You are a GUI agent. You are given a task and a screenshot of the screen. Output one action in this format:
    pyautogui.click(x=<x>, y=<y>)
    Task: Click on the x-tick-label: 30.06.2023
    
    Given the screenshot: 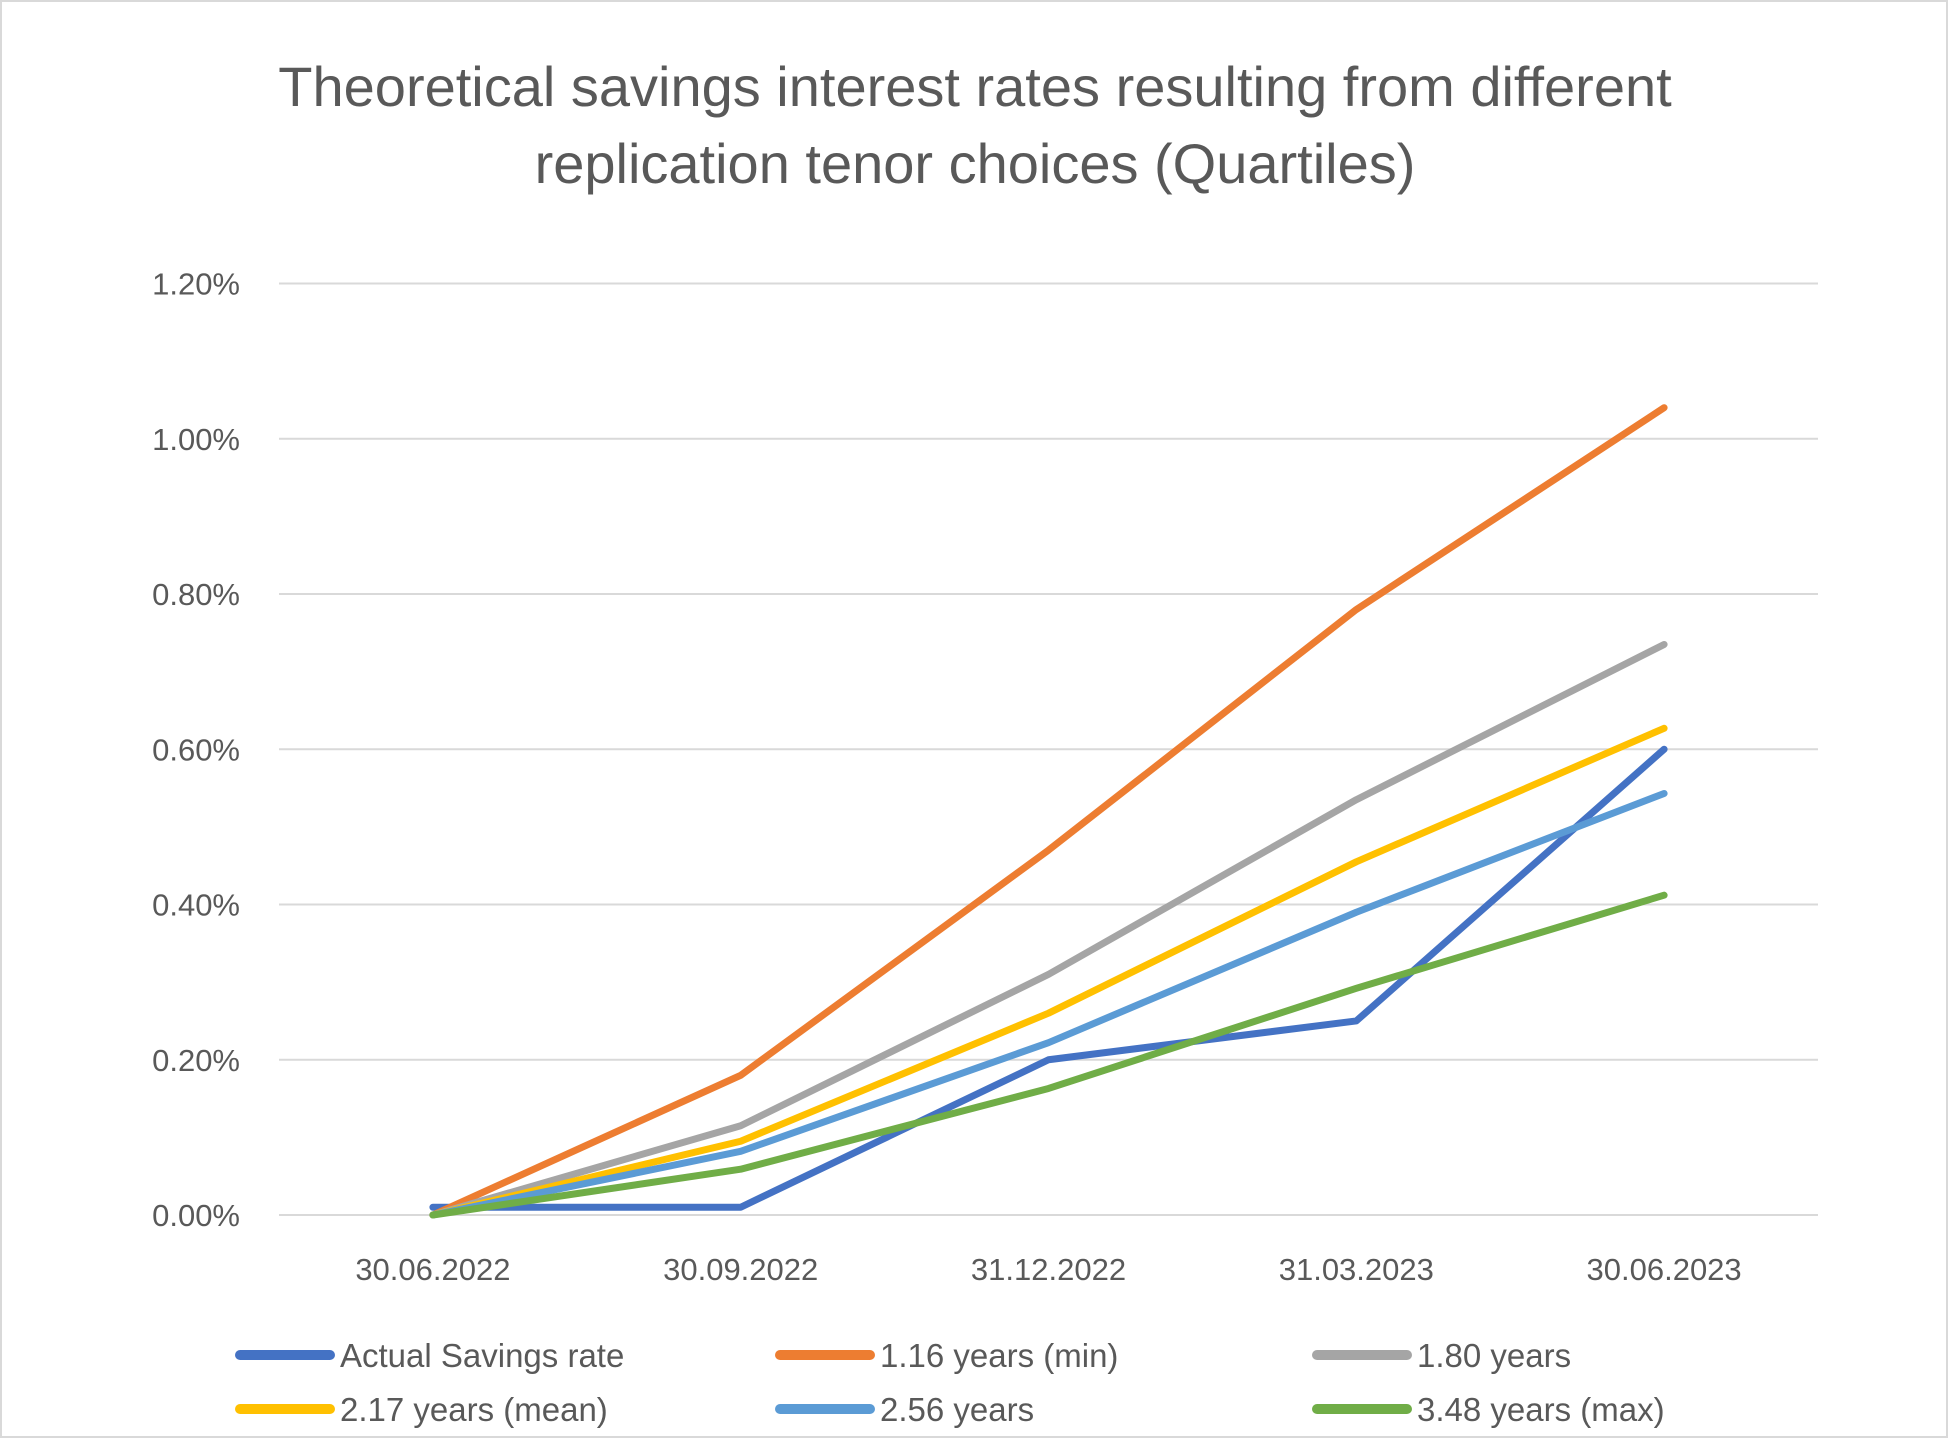 What is the action you would take?
    pyautogui.click(x=1664, y=1269)
    